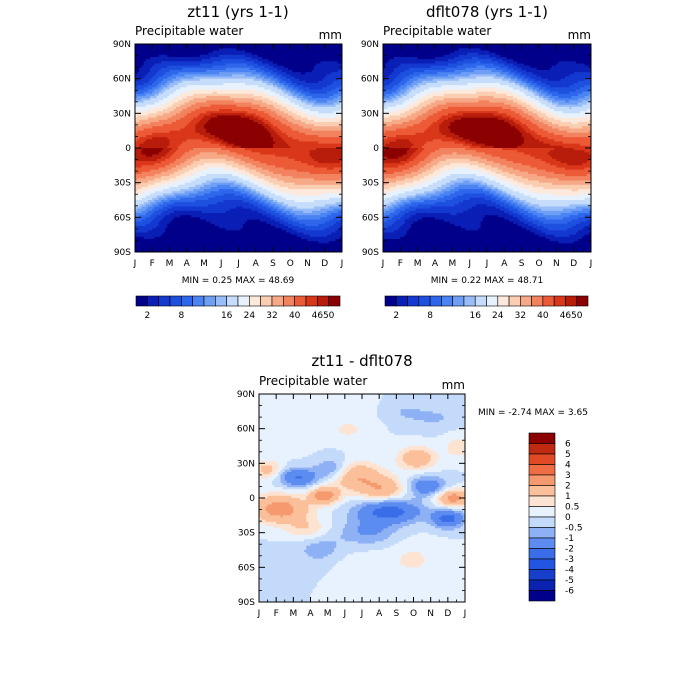 The height and width of the screenshot is (700, 700). I want to click on min-max-stats: MIN = -2.74 MAX = 3.65, so click(533, 413).